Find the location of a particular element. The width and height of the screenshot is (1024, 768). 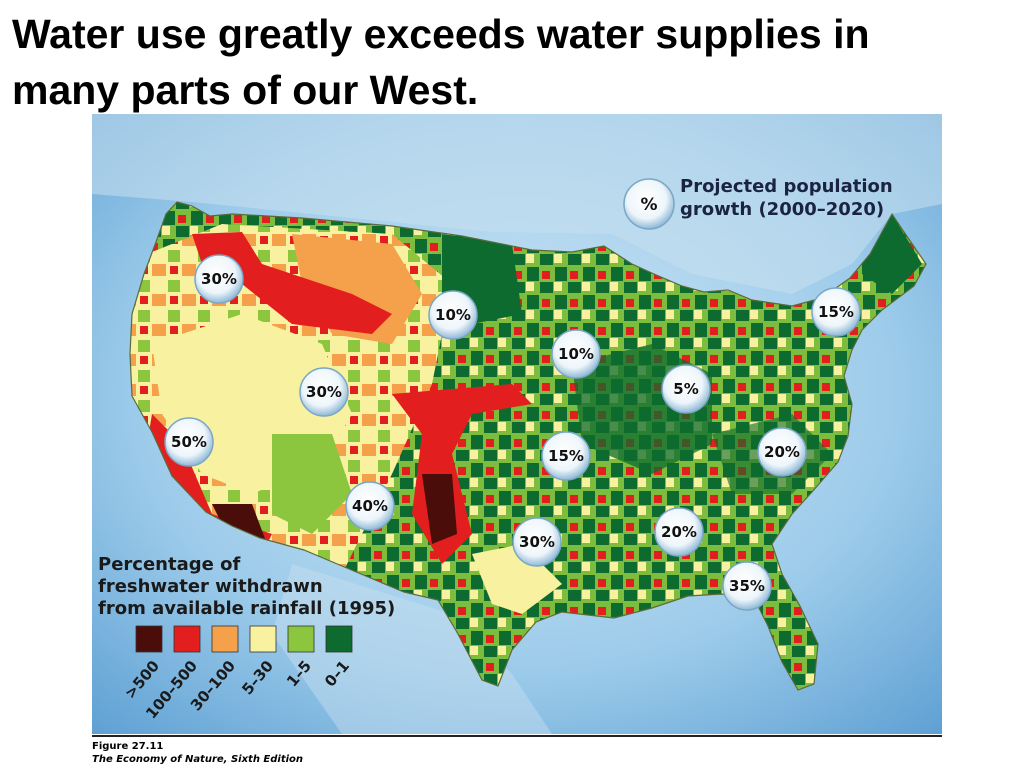

growth-bubble-new-england: 15% is located at coordinates (836, 312).